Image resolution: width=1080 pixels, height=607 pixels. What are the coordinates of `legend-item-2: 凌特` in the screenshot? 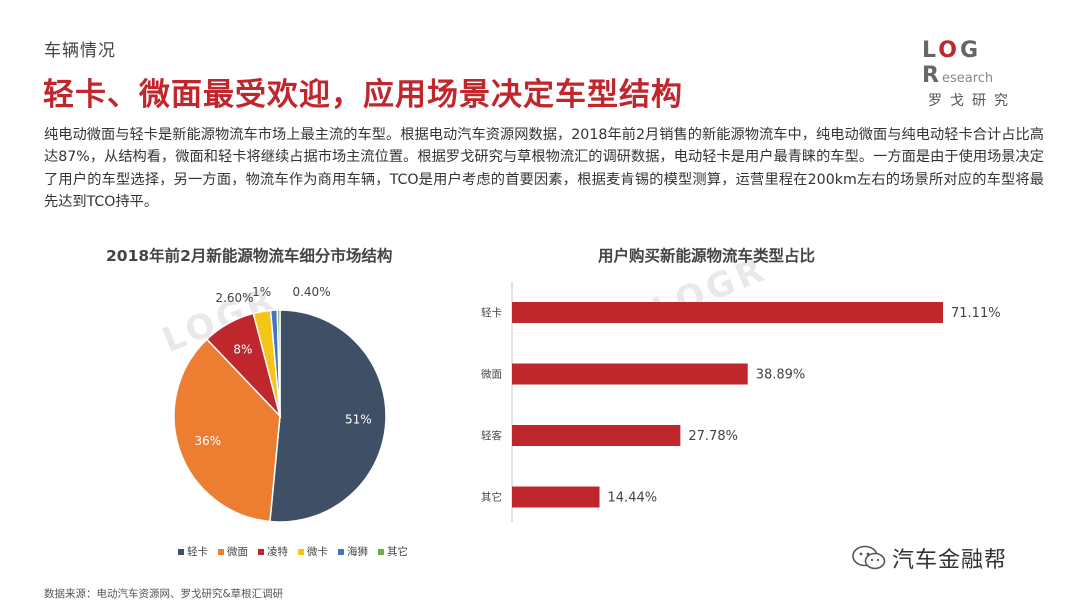 It's located at (273, 551).